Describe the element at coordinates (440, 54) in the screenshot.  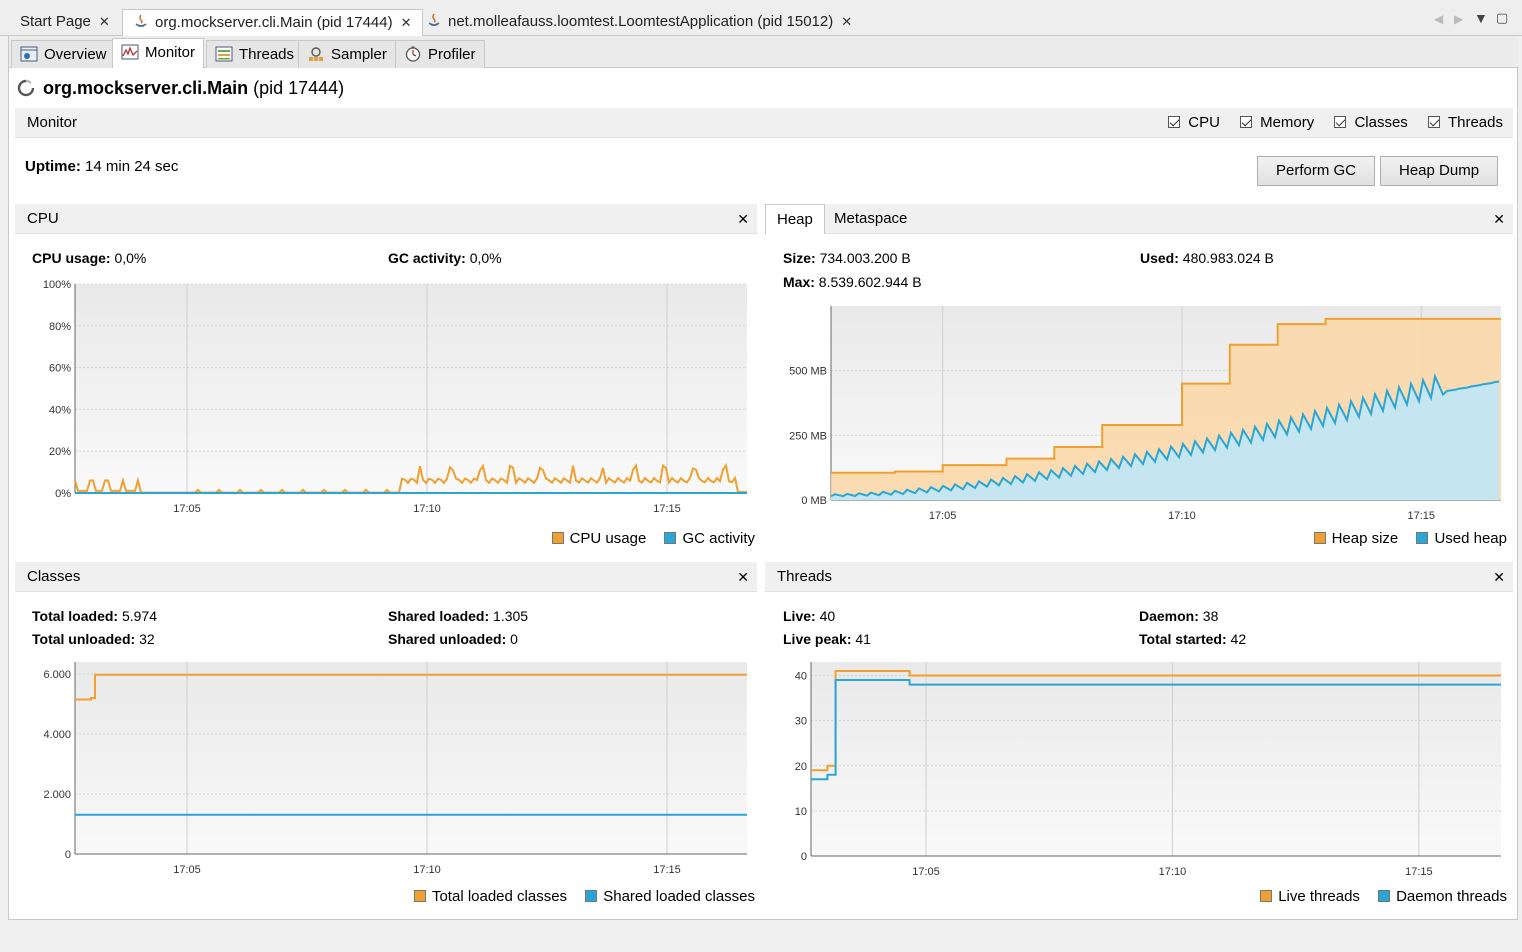
I see `tab-profiler: Profiler` at that location.